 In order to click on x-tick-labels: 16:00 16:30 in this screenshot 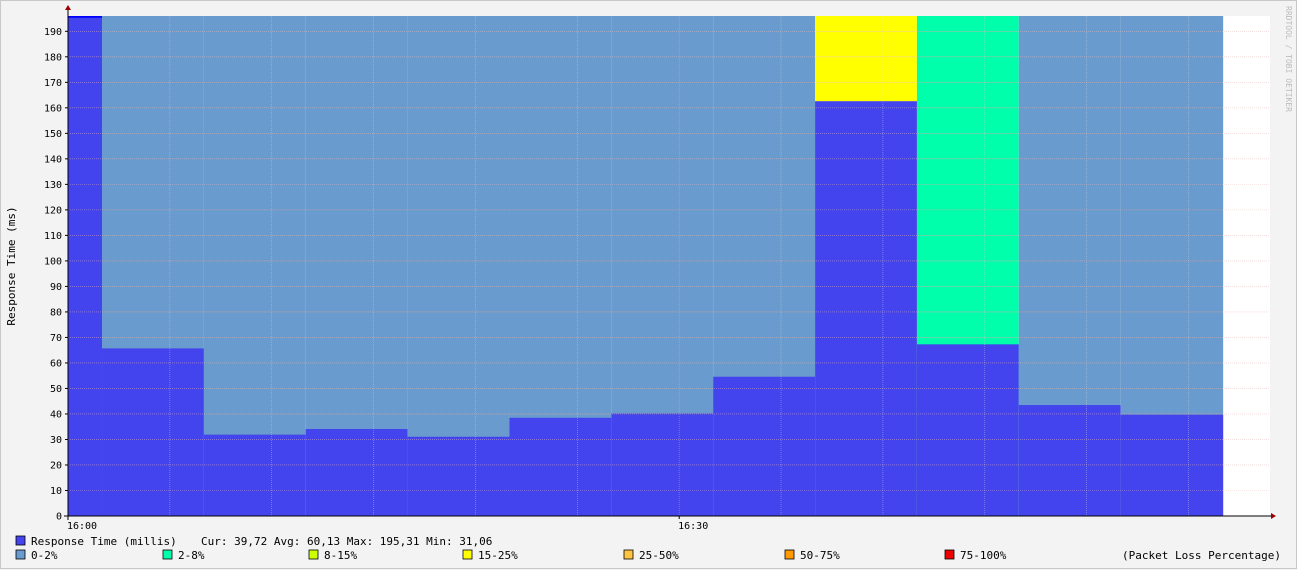, I will do `click(387, 524)`.